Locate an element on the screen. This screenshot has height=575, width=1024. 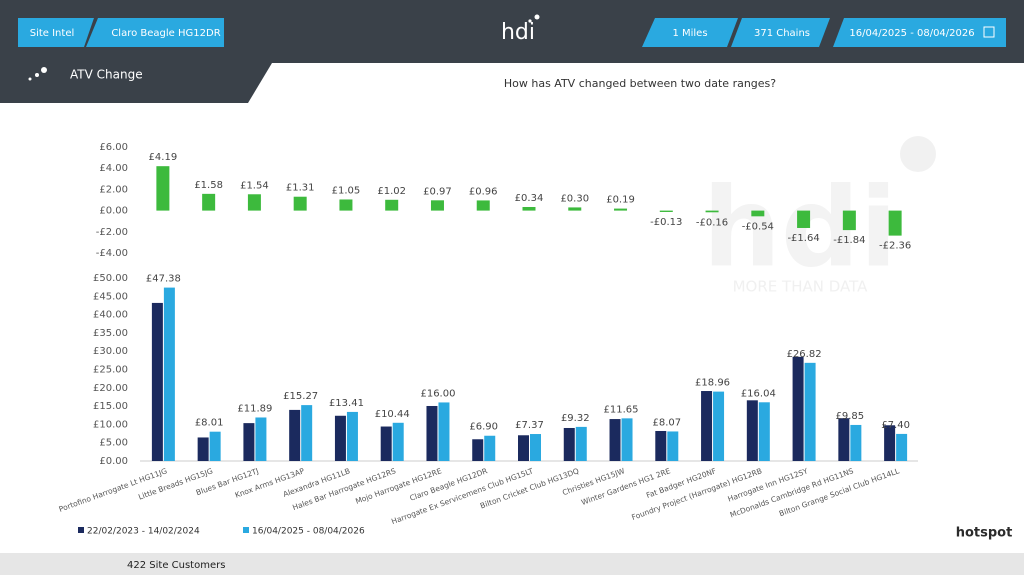
legend-label: 22/02/2023 - 14/02/2024 is located at coordinates (143, 532).